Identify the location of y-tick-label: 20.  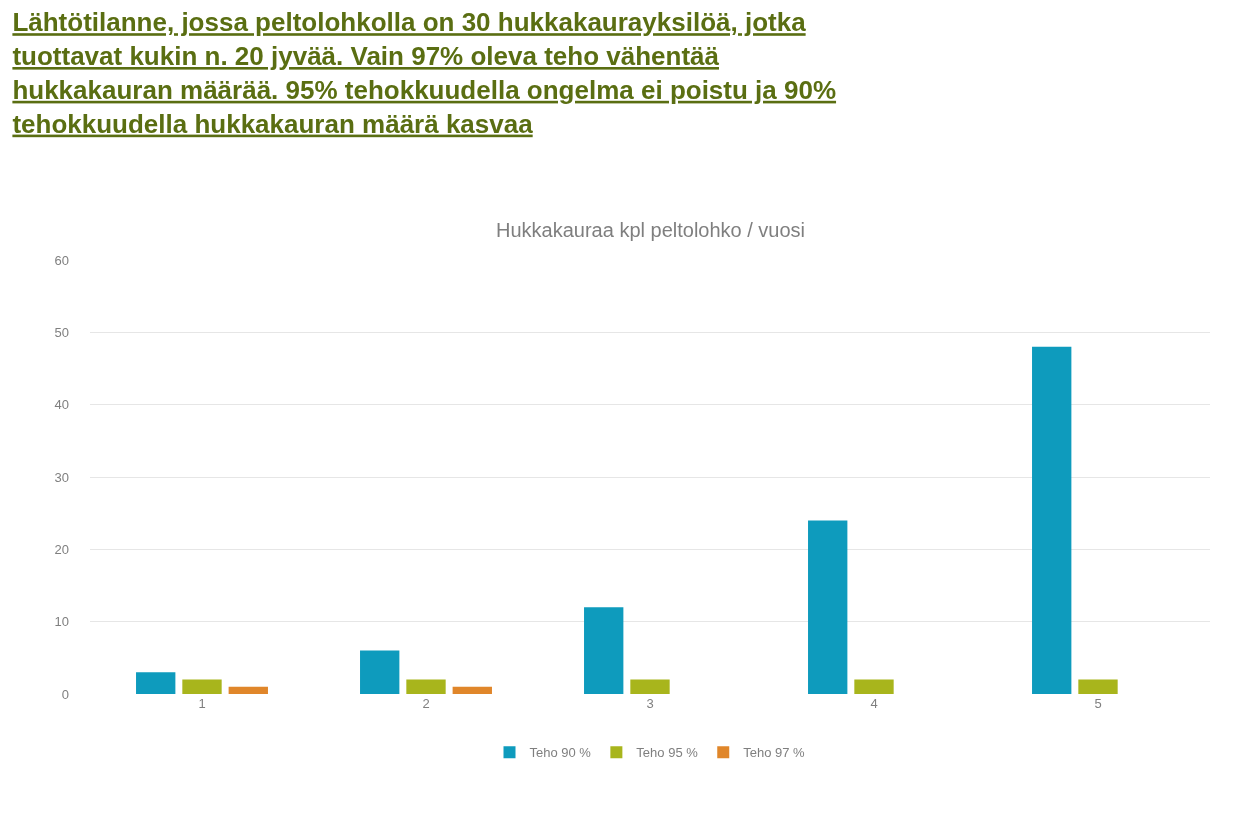
(61, 549).